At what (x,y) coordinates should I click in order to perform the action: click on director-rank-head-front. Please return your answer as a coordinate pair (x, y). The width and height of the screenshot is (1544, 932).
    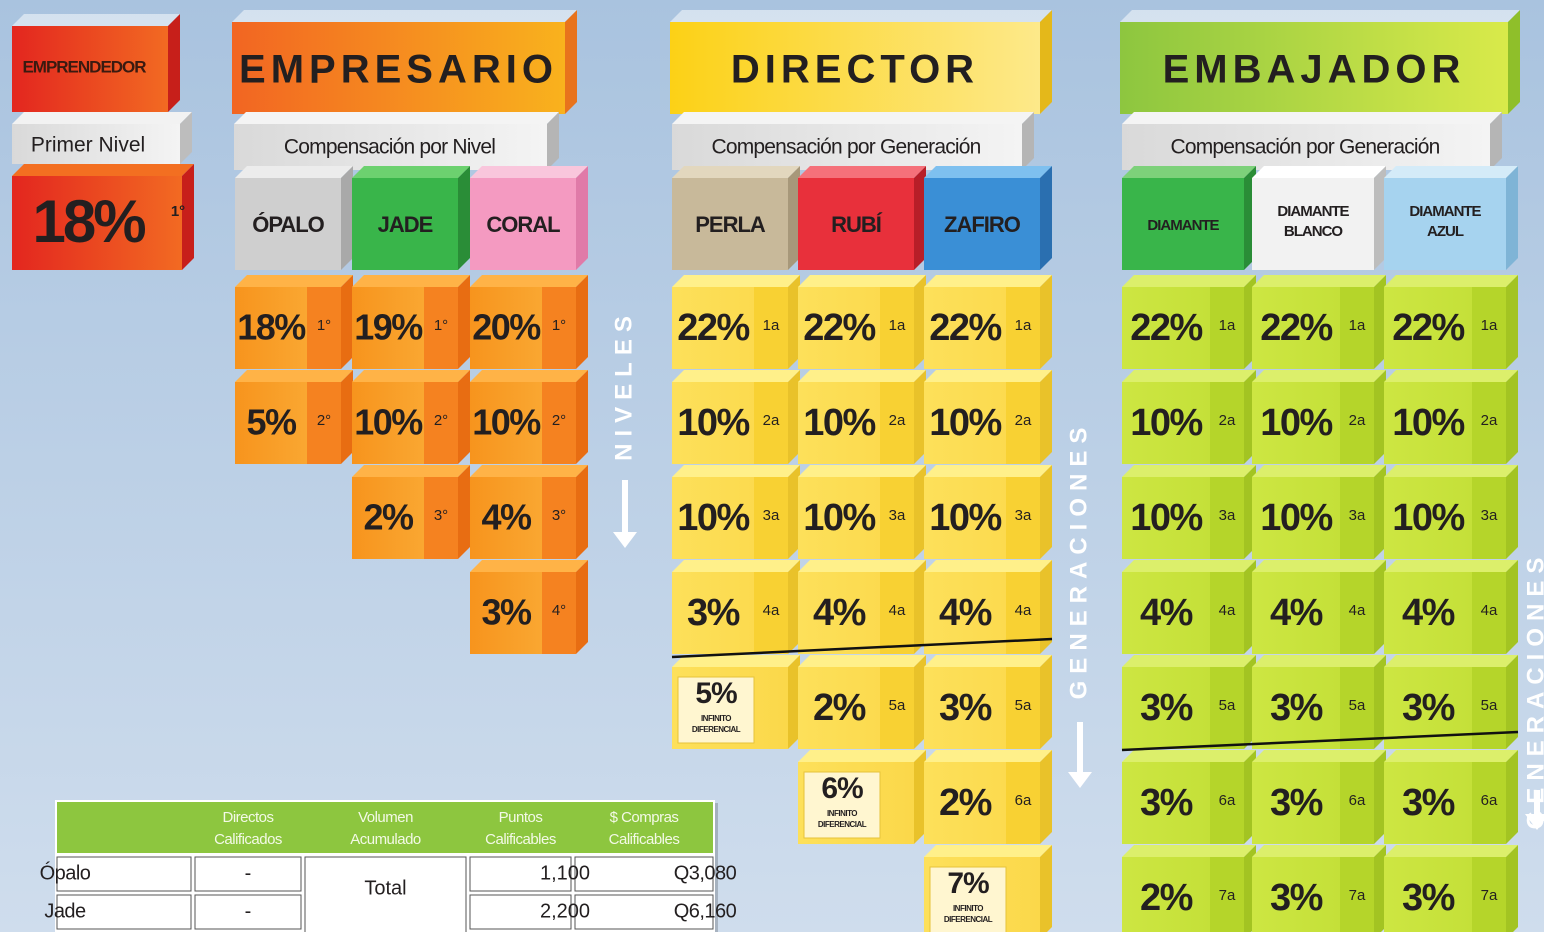
    Looking at the image, I should click on (856, 224).